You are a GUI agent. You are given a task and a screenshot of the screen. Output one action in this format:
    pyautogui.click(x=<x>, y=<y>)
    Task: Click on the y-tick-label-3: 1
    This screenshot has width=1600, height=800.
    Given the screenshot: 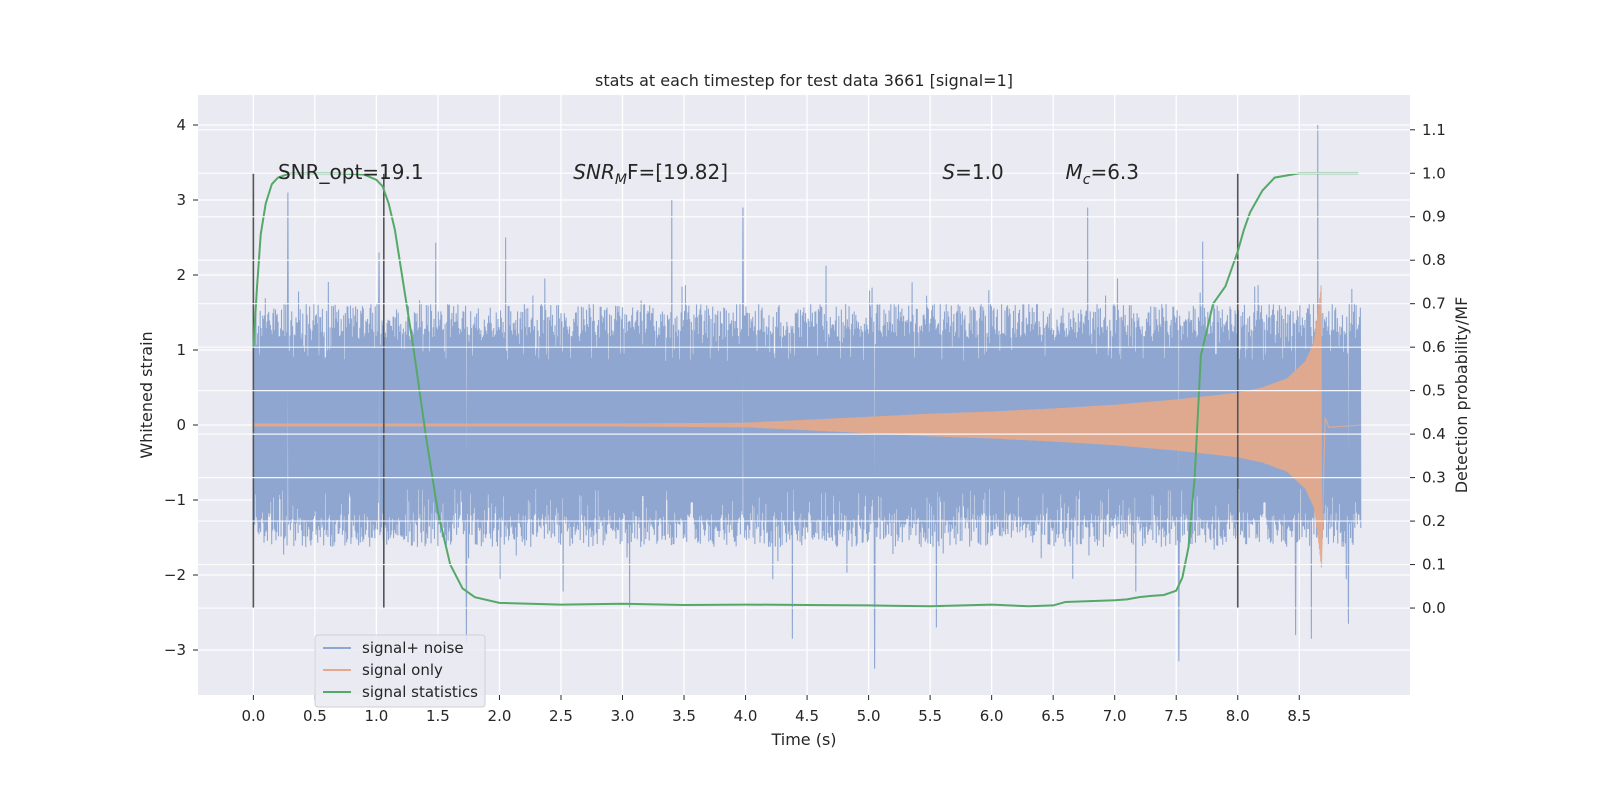 What is the action you would take?
    pyautogui.click(x=181, y=350)
    